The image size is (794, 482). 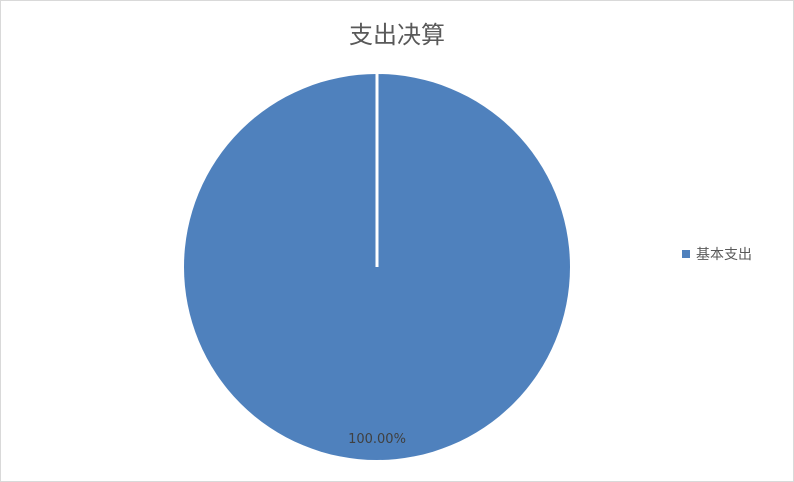 I want to click on data-label: 100.00%, so click(x=377, y=439).